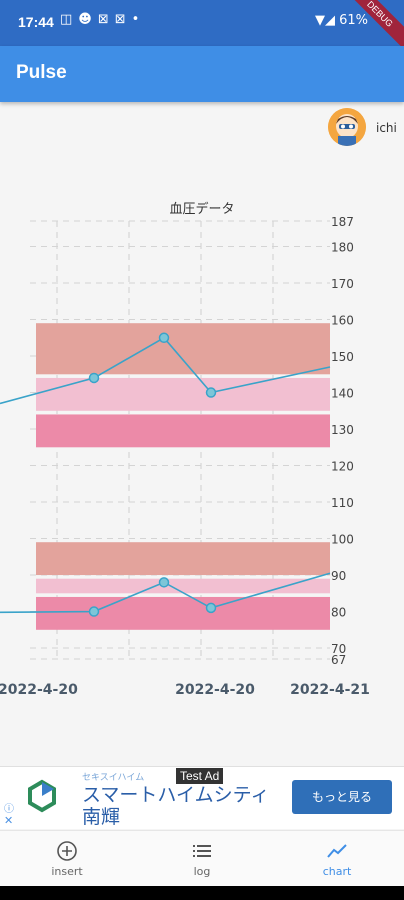 The image size is (404, 900). I want to click on y-tick-label: 187, so click(342, 222).